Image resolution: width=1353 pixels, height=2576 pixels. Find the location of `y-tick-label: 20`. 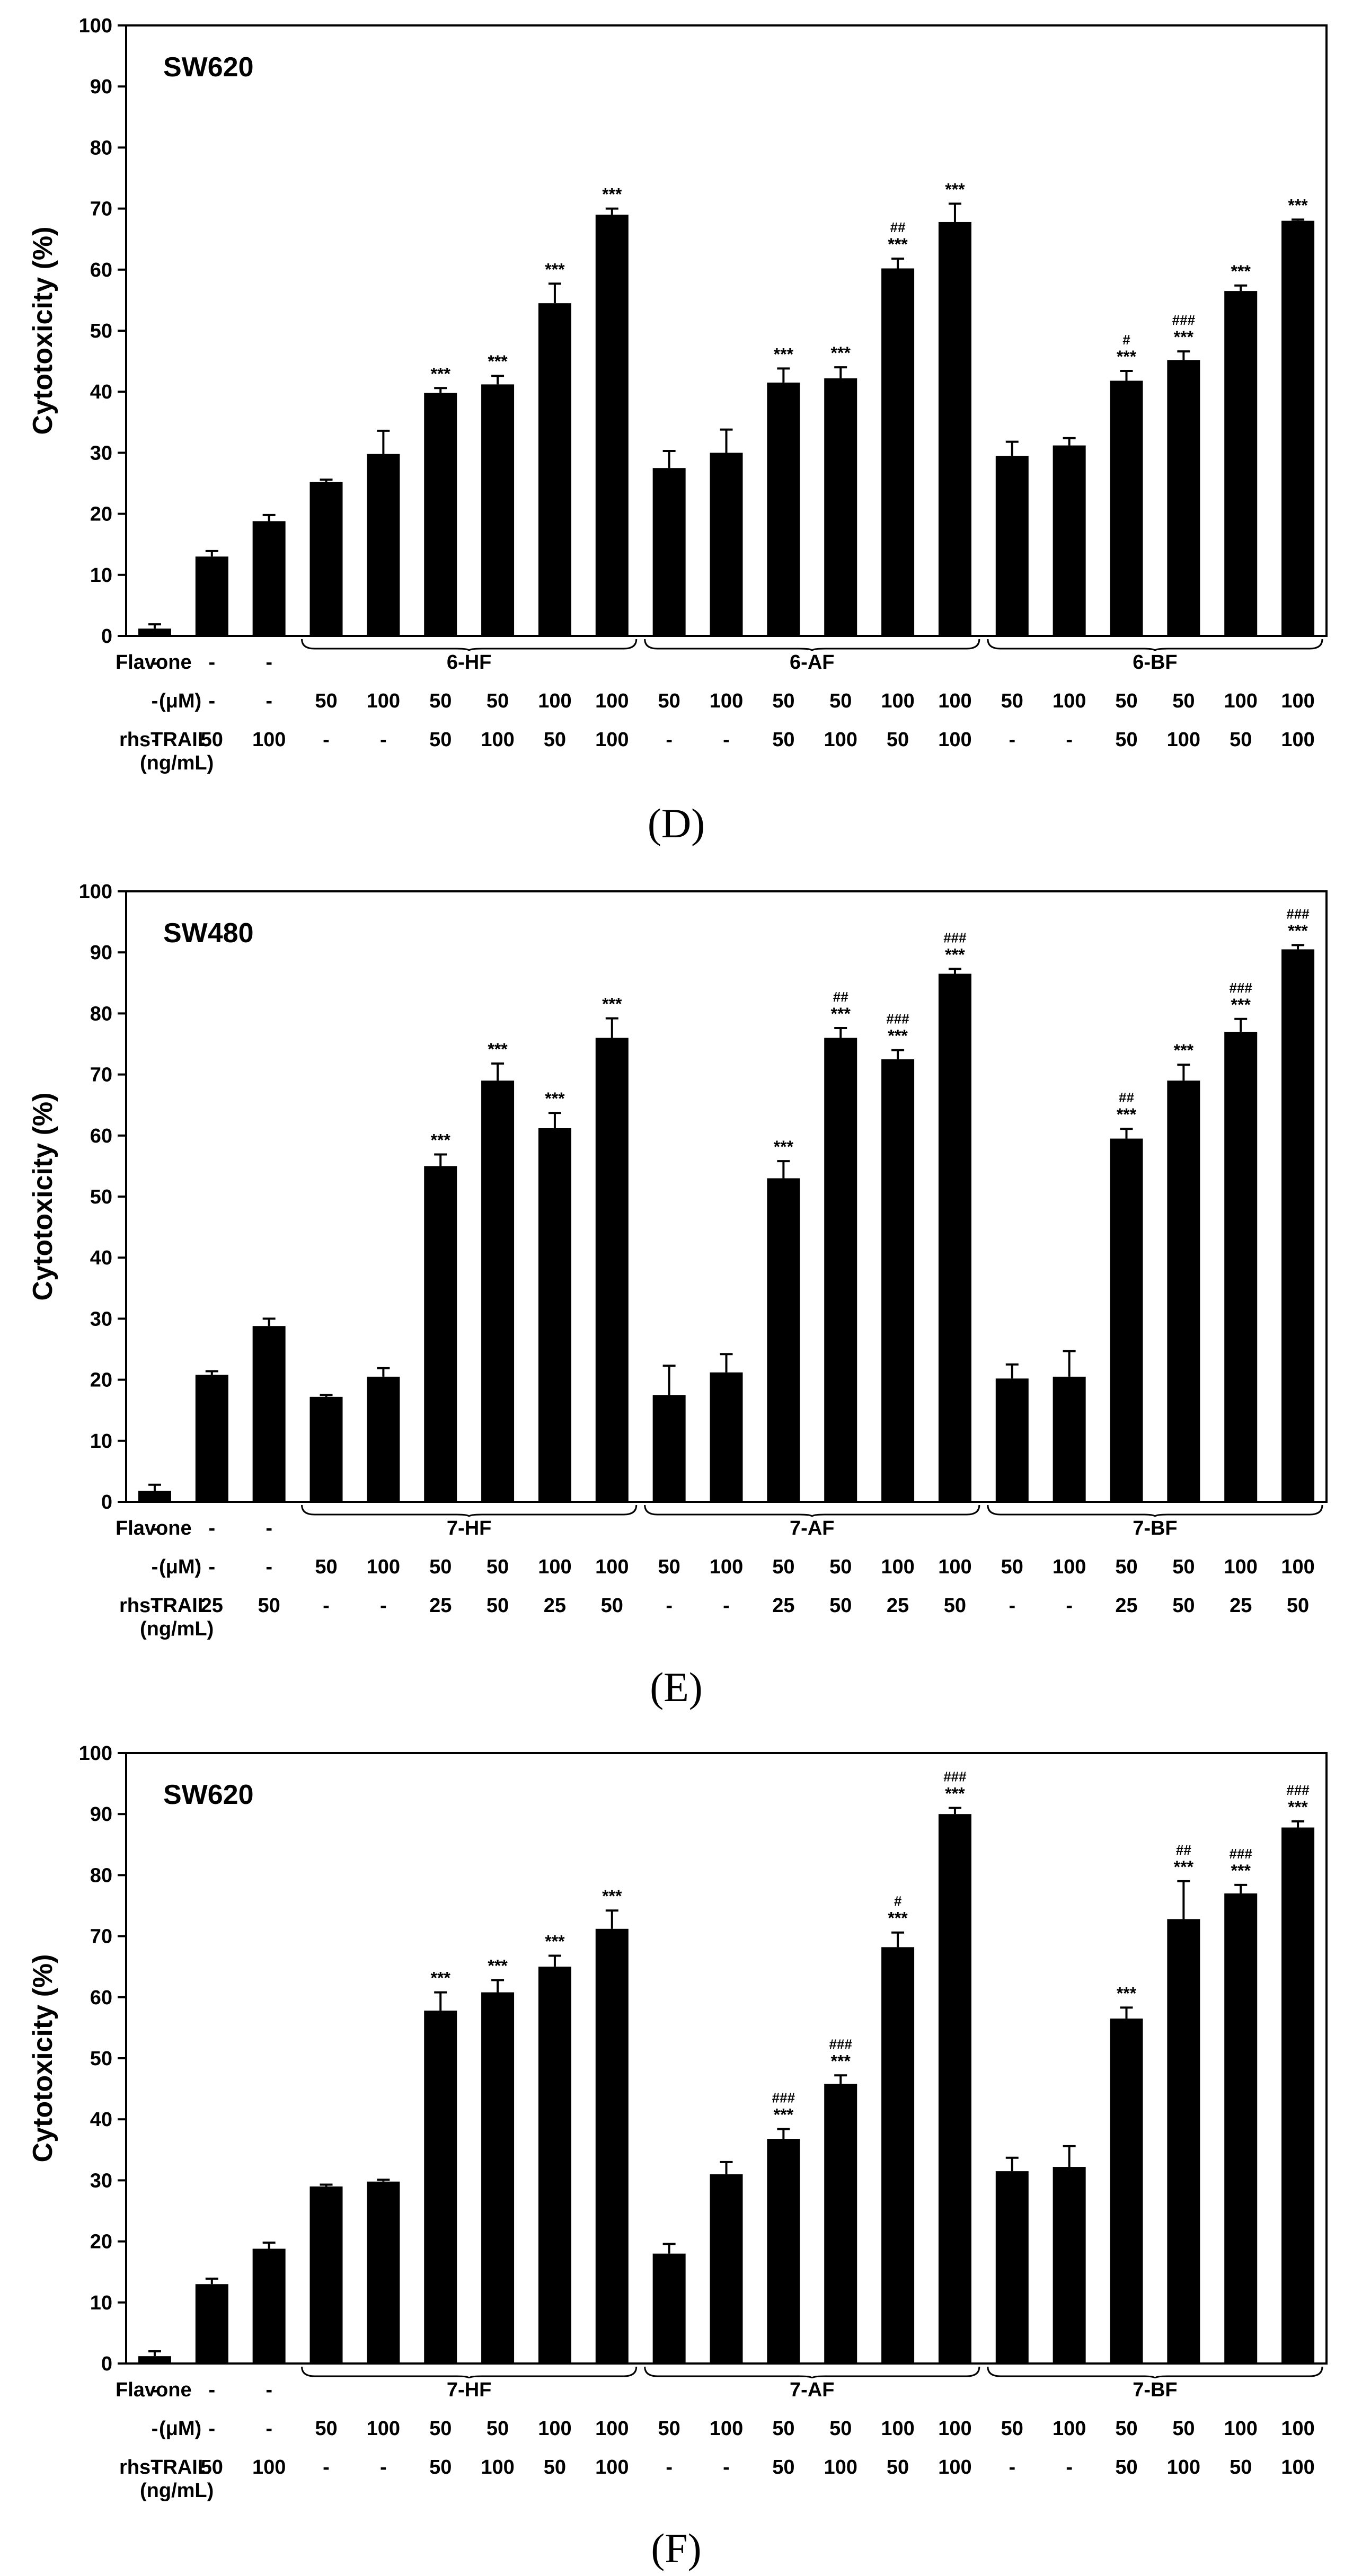

y-tick-label: 20 is located at coordinates (101, 2242).